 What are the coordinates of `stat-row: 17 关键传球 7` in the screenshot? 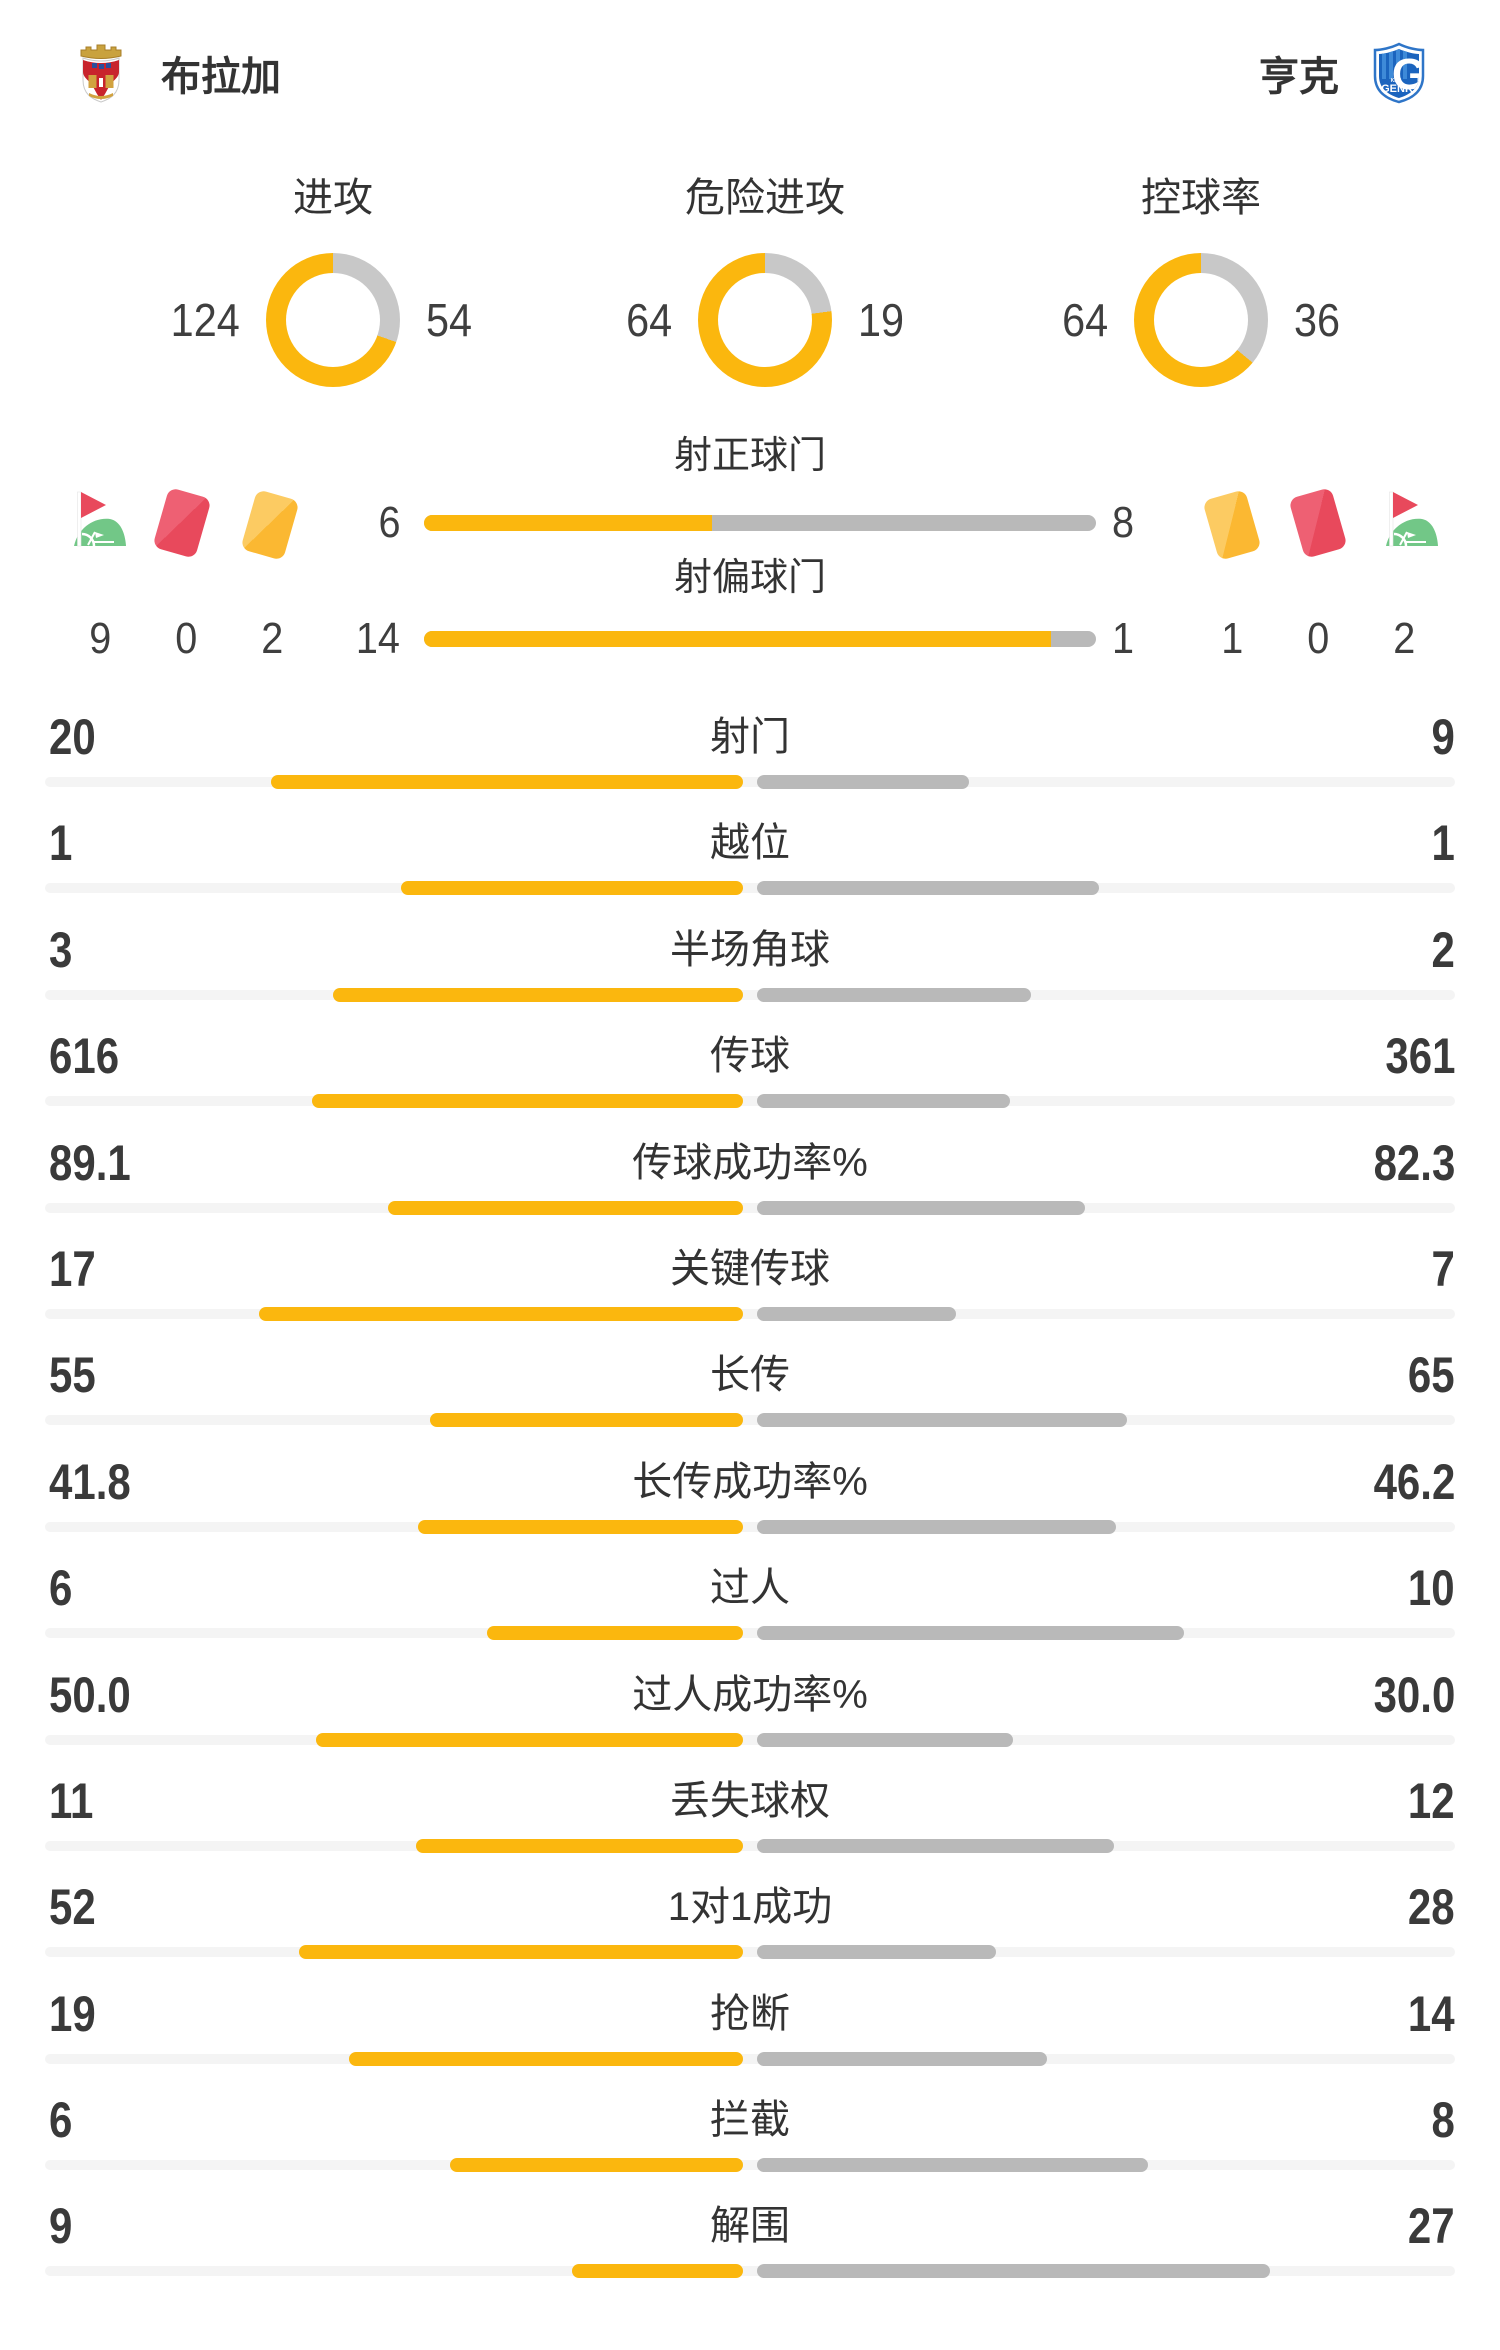 It's located at (750, 1275).